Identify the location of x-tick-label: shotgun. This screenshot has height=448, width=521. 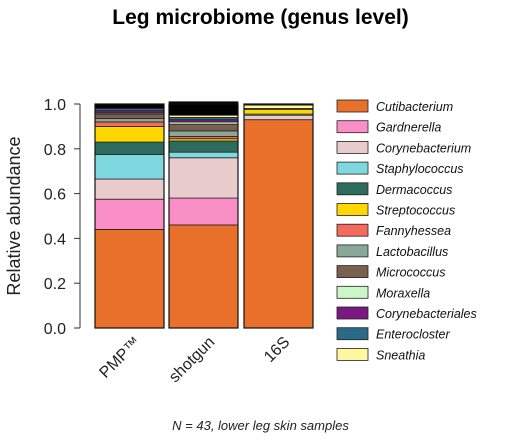
(192, 360).